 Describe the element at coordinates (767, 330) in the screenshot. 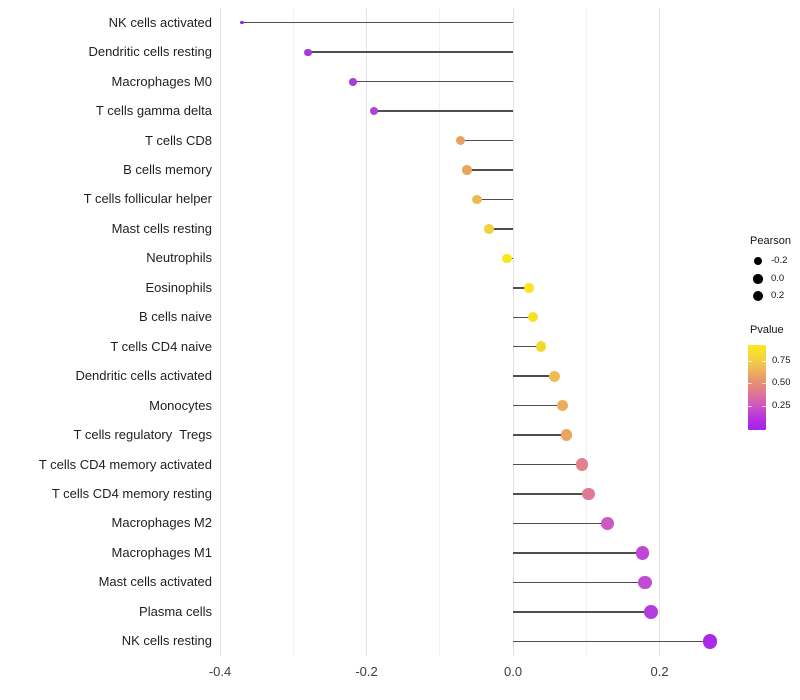

I see `pvalue-legend-title: Pvalue` at that location.